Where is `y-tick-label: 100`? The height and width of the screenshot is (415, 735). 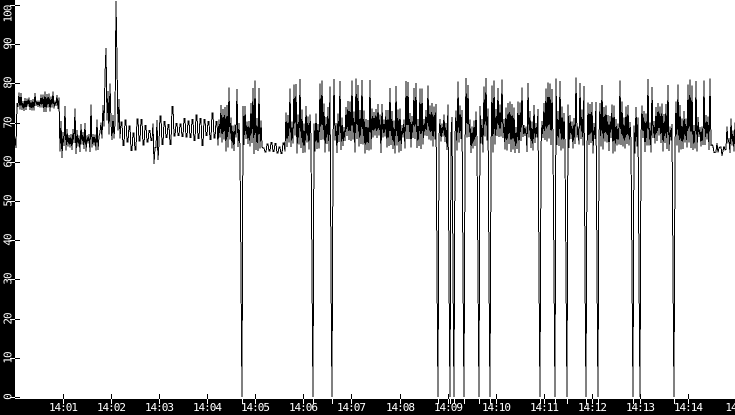
y-tick-label: 100 is located at coordinates (8, 14).